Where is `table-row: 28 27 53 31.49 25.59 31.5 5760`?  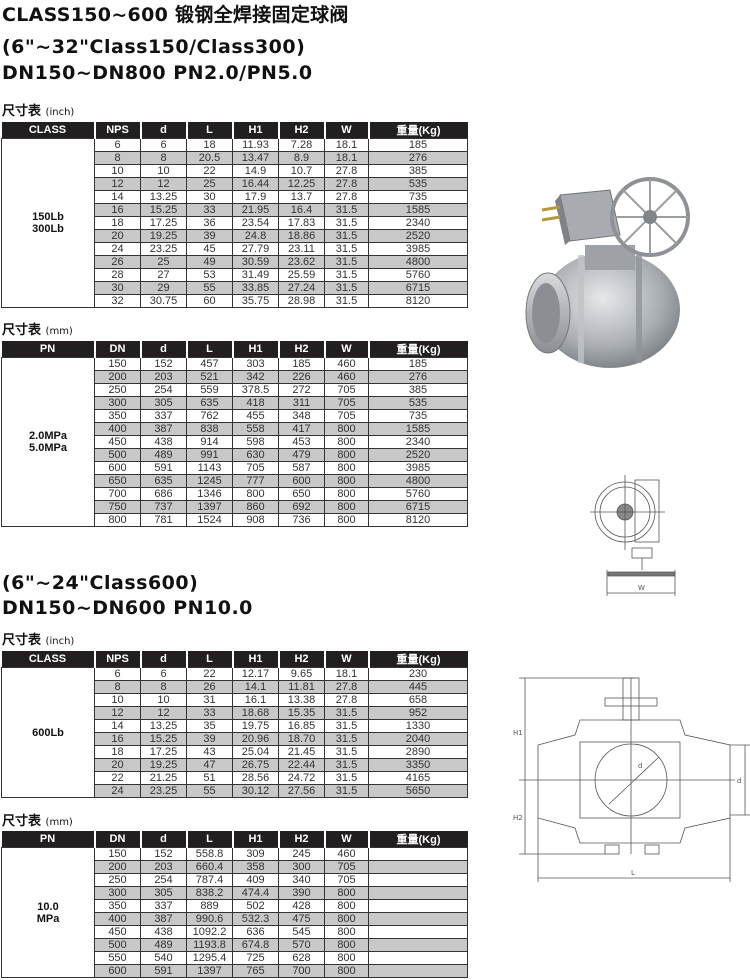
table-row: 28 27 53 31.49 25.59 31.5 5760 is located at coordinates (235, 275).